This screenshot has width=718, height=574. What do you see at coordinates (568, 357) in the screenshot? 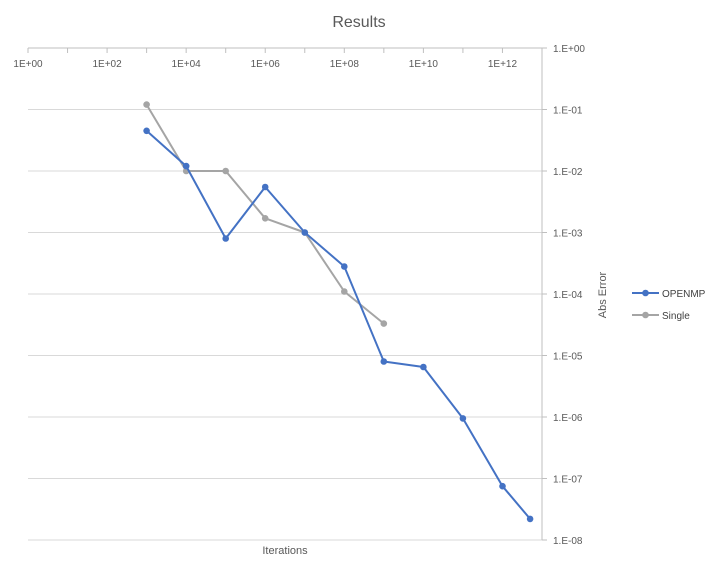
I see `y-tick-label: 1.E-05` at bounding box center [568, 357].